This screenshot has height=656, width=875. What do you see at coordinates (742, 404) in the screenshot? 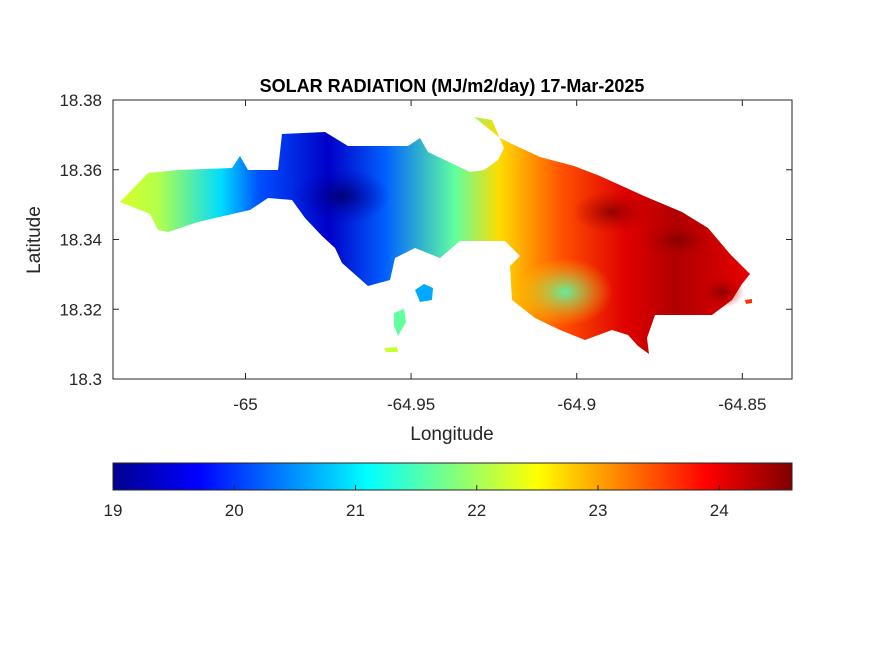
I see `x-tick-label: -64.85` at bounding box center [742, 404].